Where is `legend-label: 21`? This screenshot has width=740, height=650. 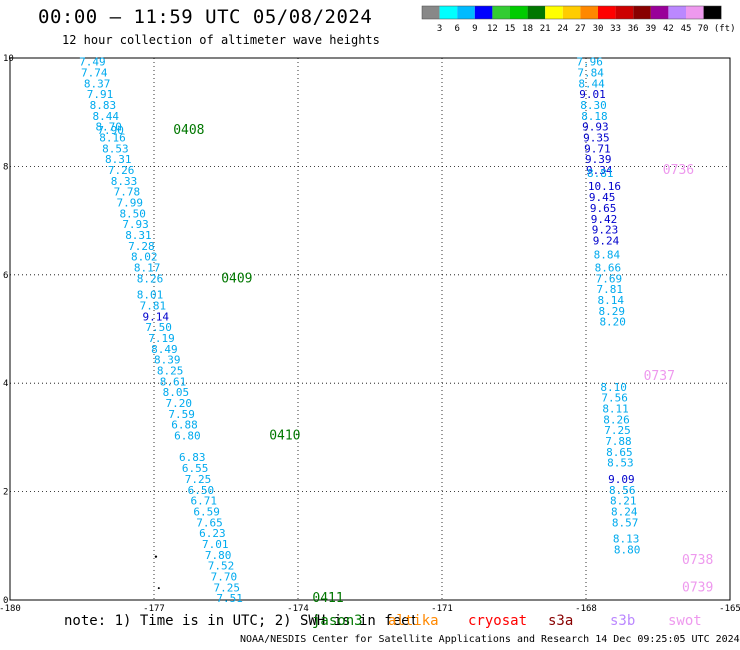
legend-label: 21 is located at coordinates (545, 29).